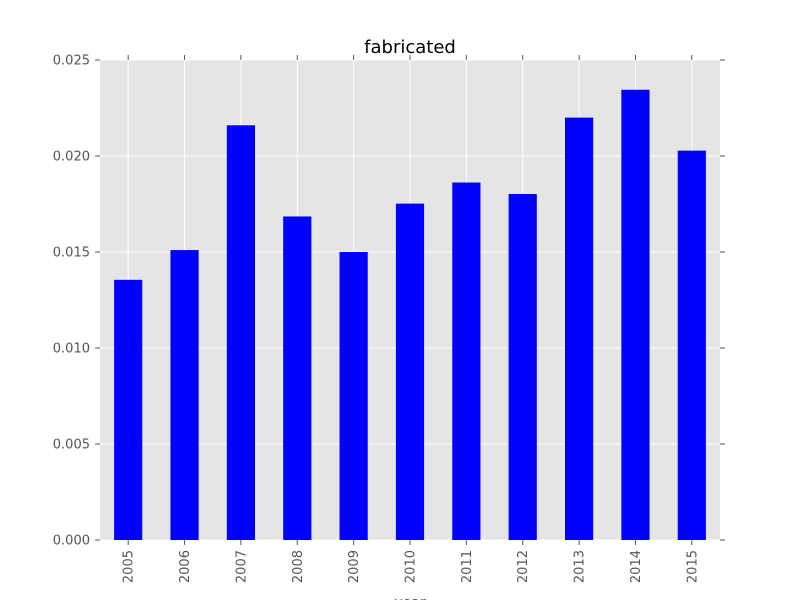 Image resolution: width=800 pixels, height=600 pixels. Describe the element at coordinates (184, 395) in the screenshot. I see `bar-2006` at that location.